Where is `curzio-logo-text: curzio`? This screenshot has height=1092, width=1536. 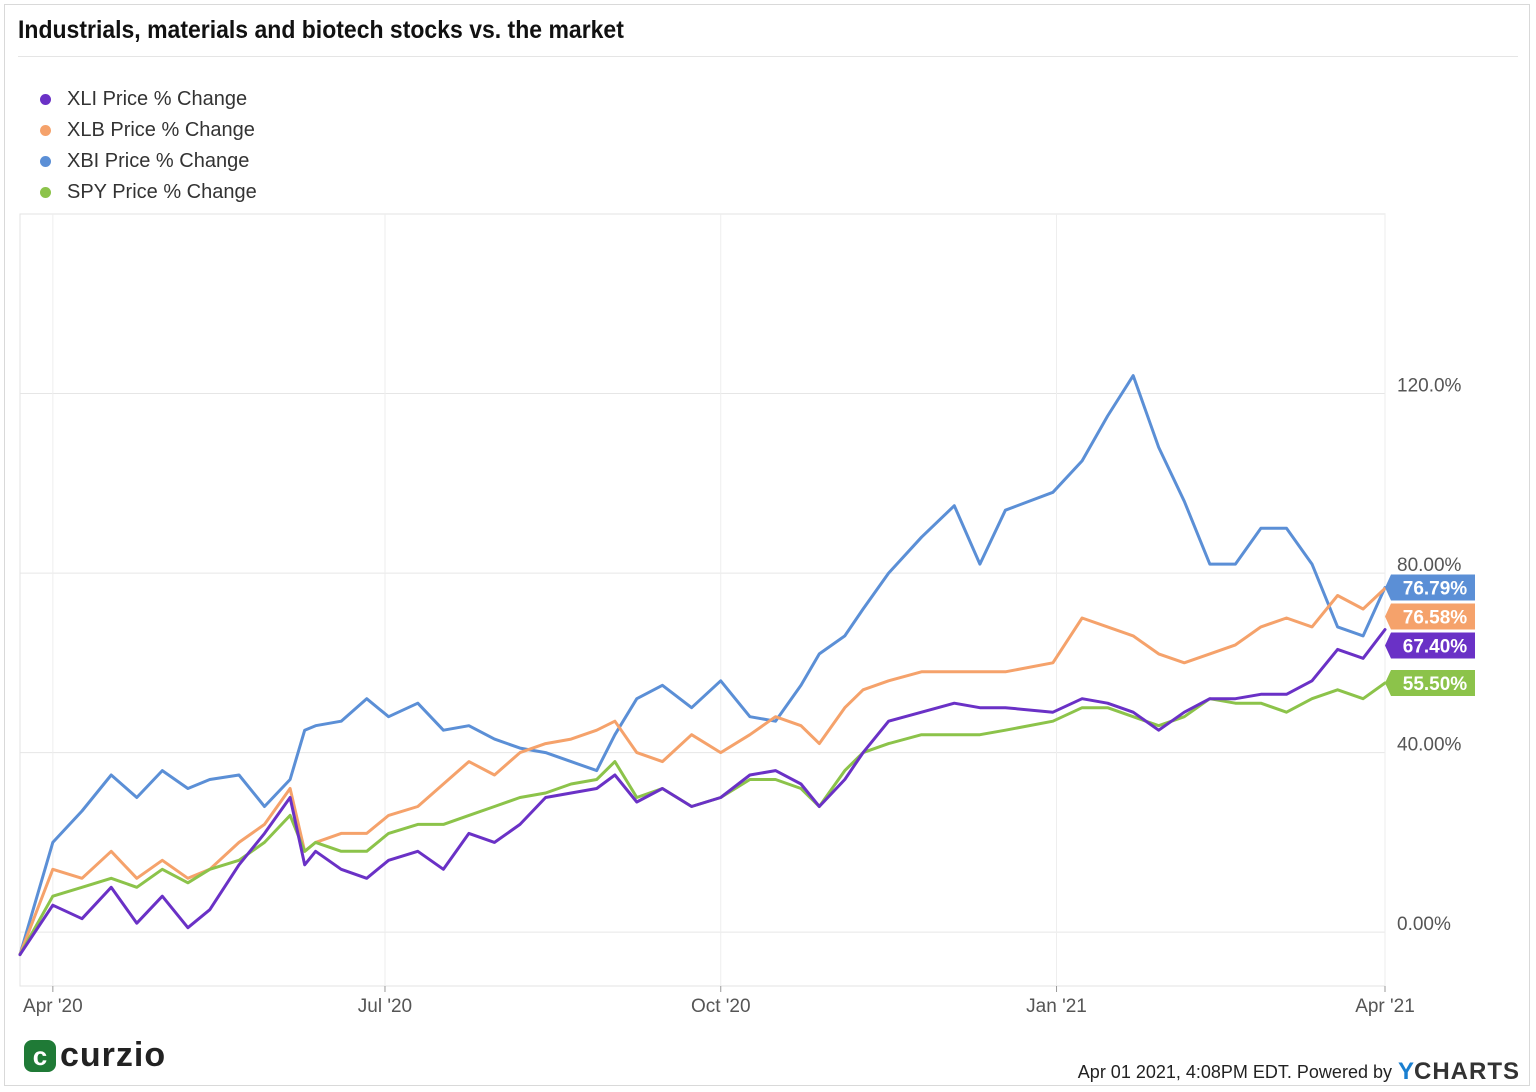 curzio-logo-text: curzio is located at coordinates (113, 1055).